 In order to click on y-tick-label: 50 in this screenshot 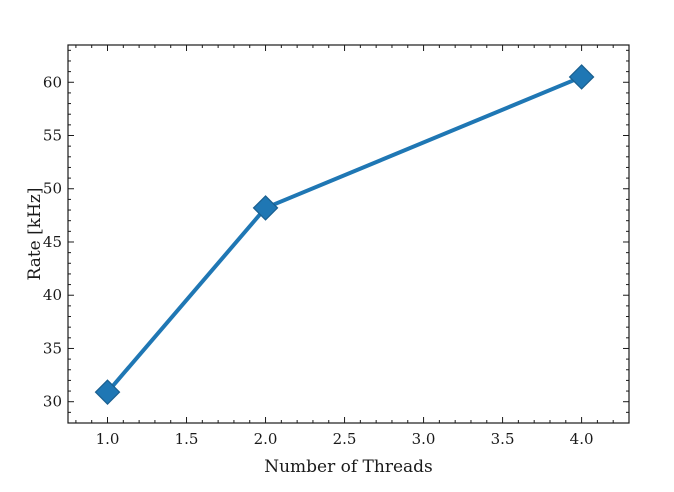, I will do `click(52, 189)`.